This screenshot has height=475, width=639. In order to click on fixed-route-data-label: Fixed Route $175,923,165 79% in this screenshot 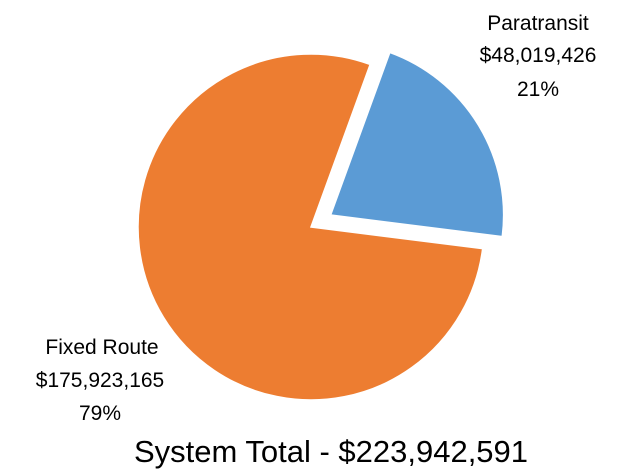, I will do `click(100, 380)`.